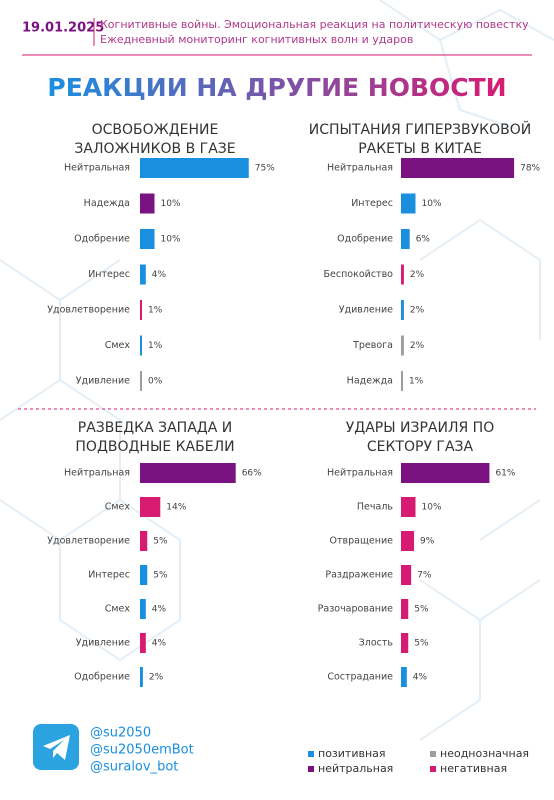 The width and height of the screenshot is (554, 800). I want to click on value-label: 0%, so click(155, 382).